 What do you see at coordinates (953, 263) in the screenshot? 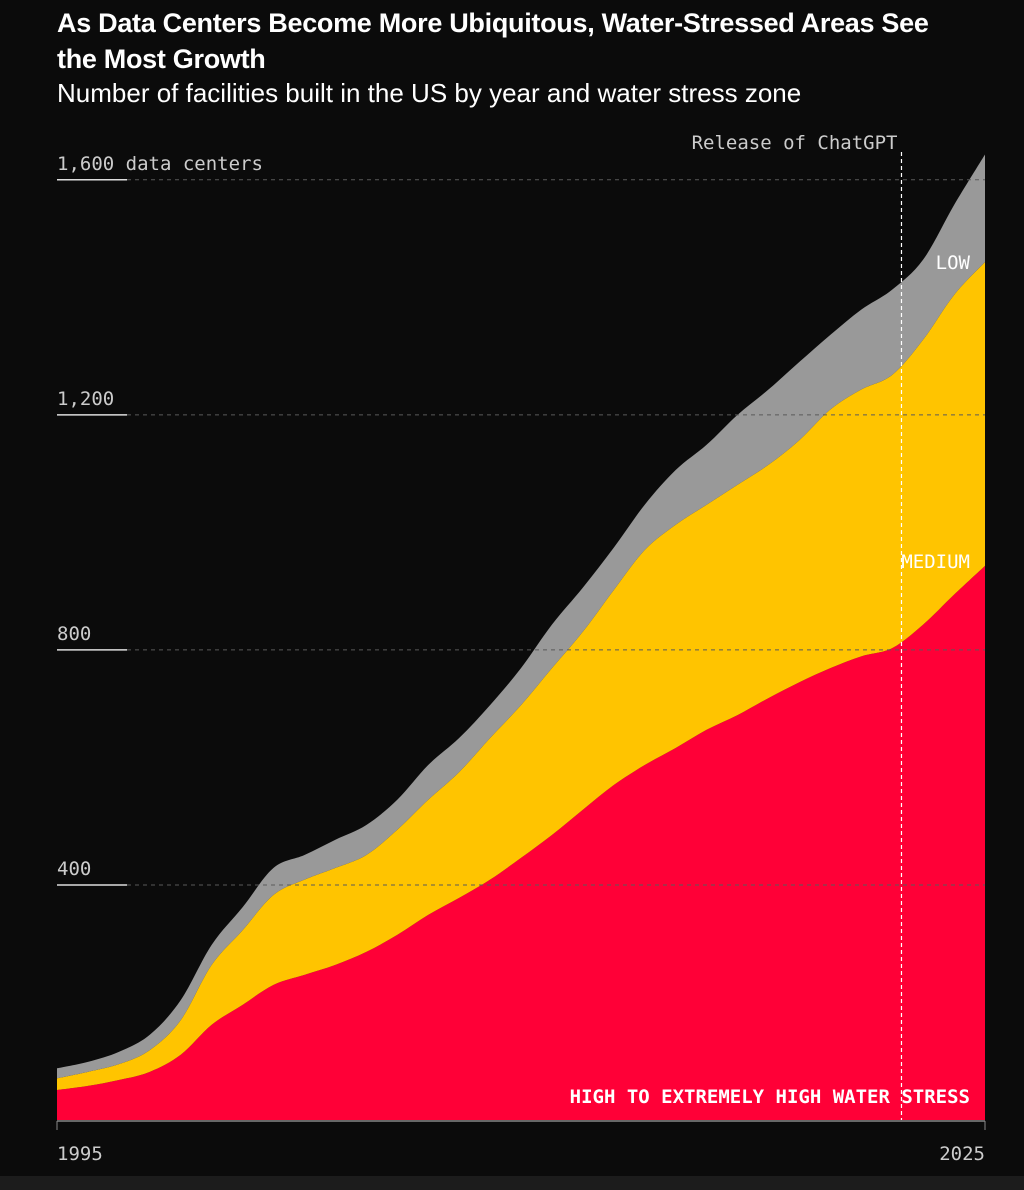
I see `series-label: LOW` at bounding box center [953, 263].